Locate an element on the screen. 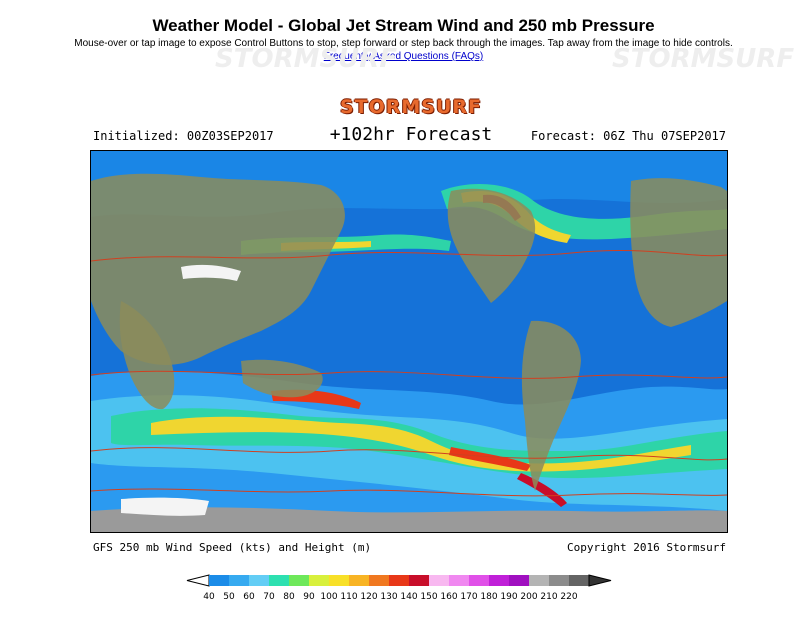 The height and width of the screenshot is (638, 807). legend-label: 80 is located at coordinates (289, 597).